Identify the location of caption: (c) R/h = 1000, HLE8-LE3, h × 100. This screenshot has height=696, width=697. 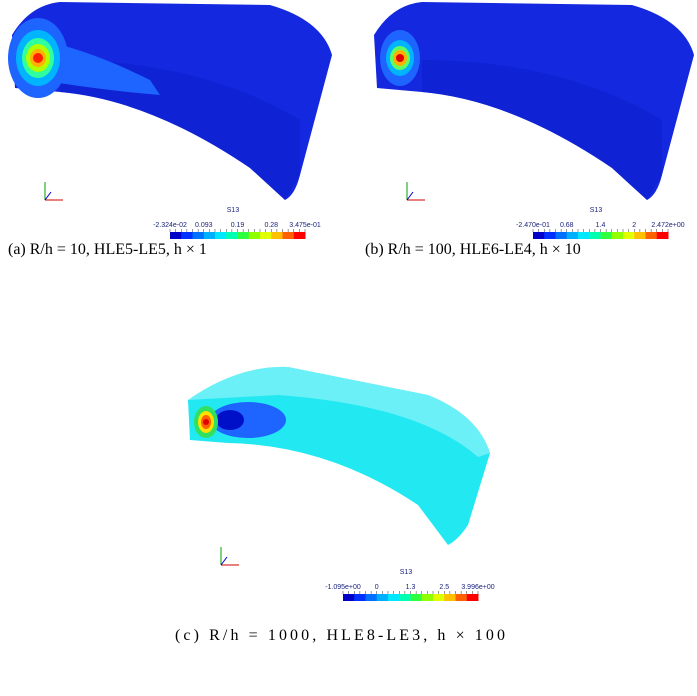
(340, 635).